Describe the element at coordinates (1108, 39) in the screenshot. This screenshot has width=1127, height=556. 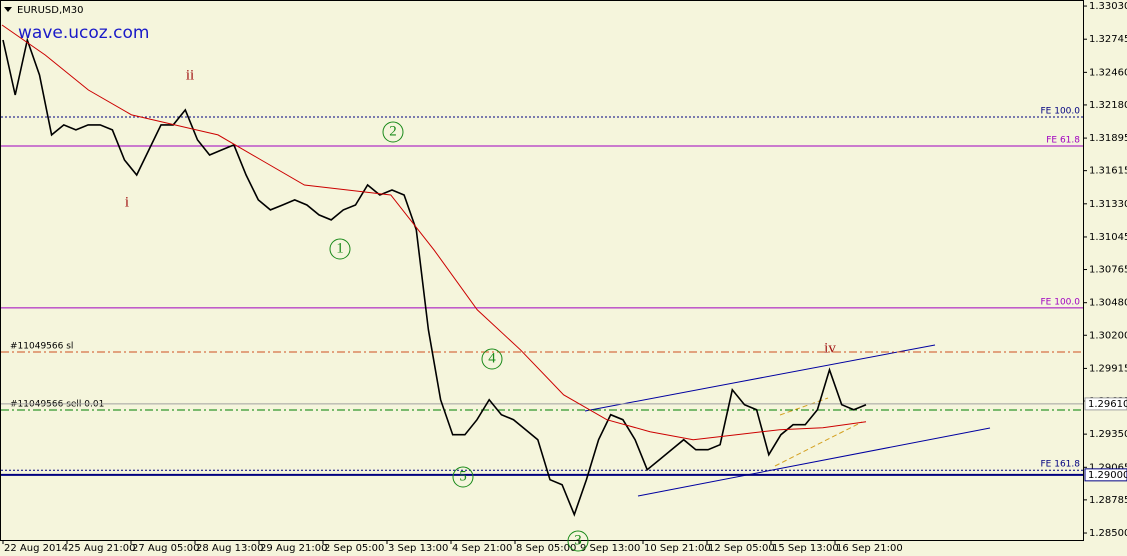
I see `y-tick-label: 1.32745` at that location.